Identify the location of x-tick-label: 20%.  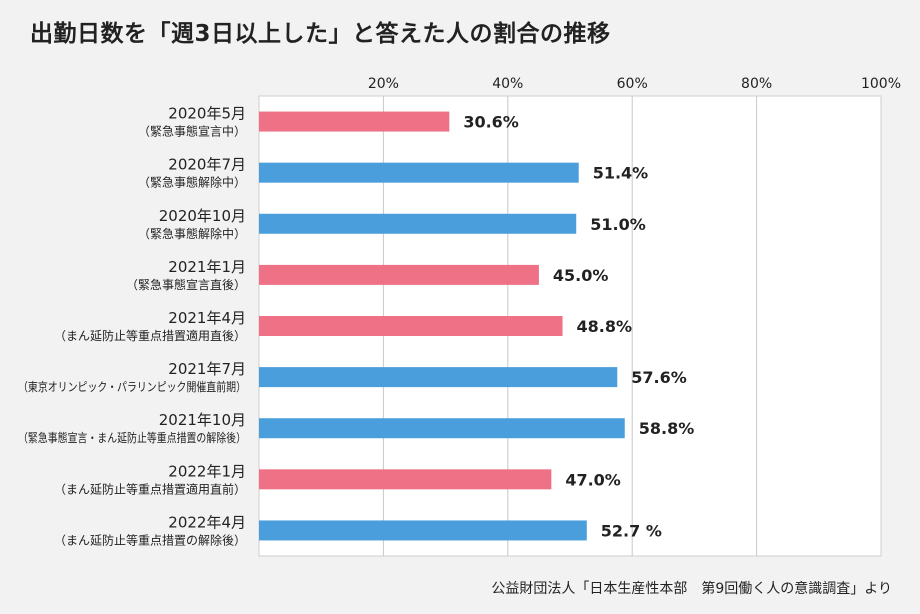
(383, 84).